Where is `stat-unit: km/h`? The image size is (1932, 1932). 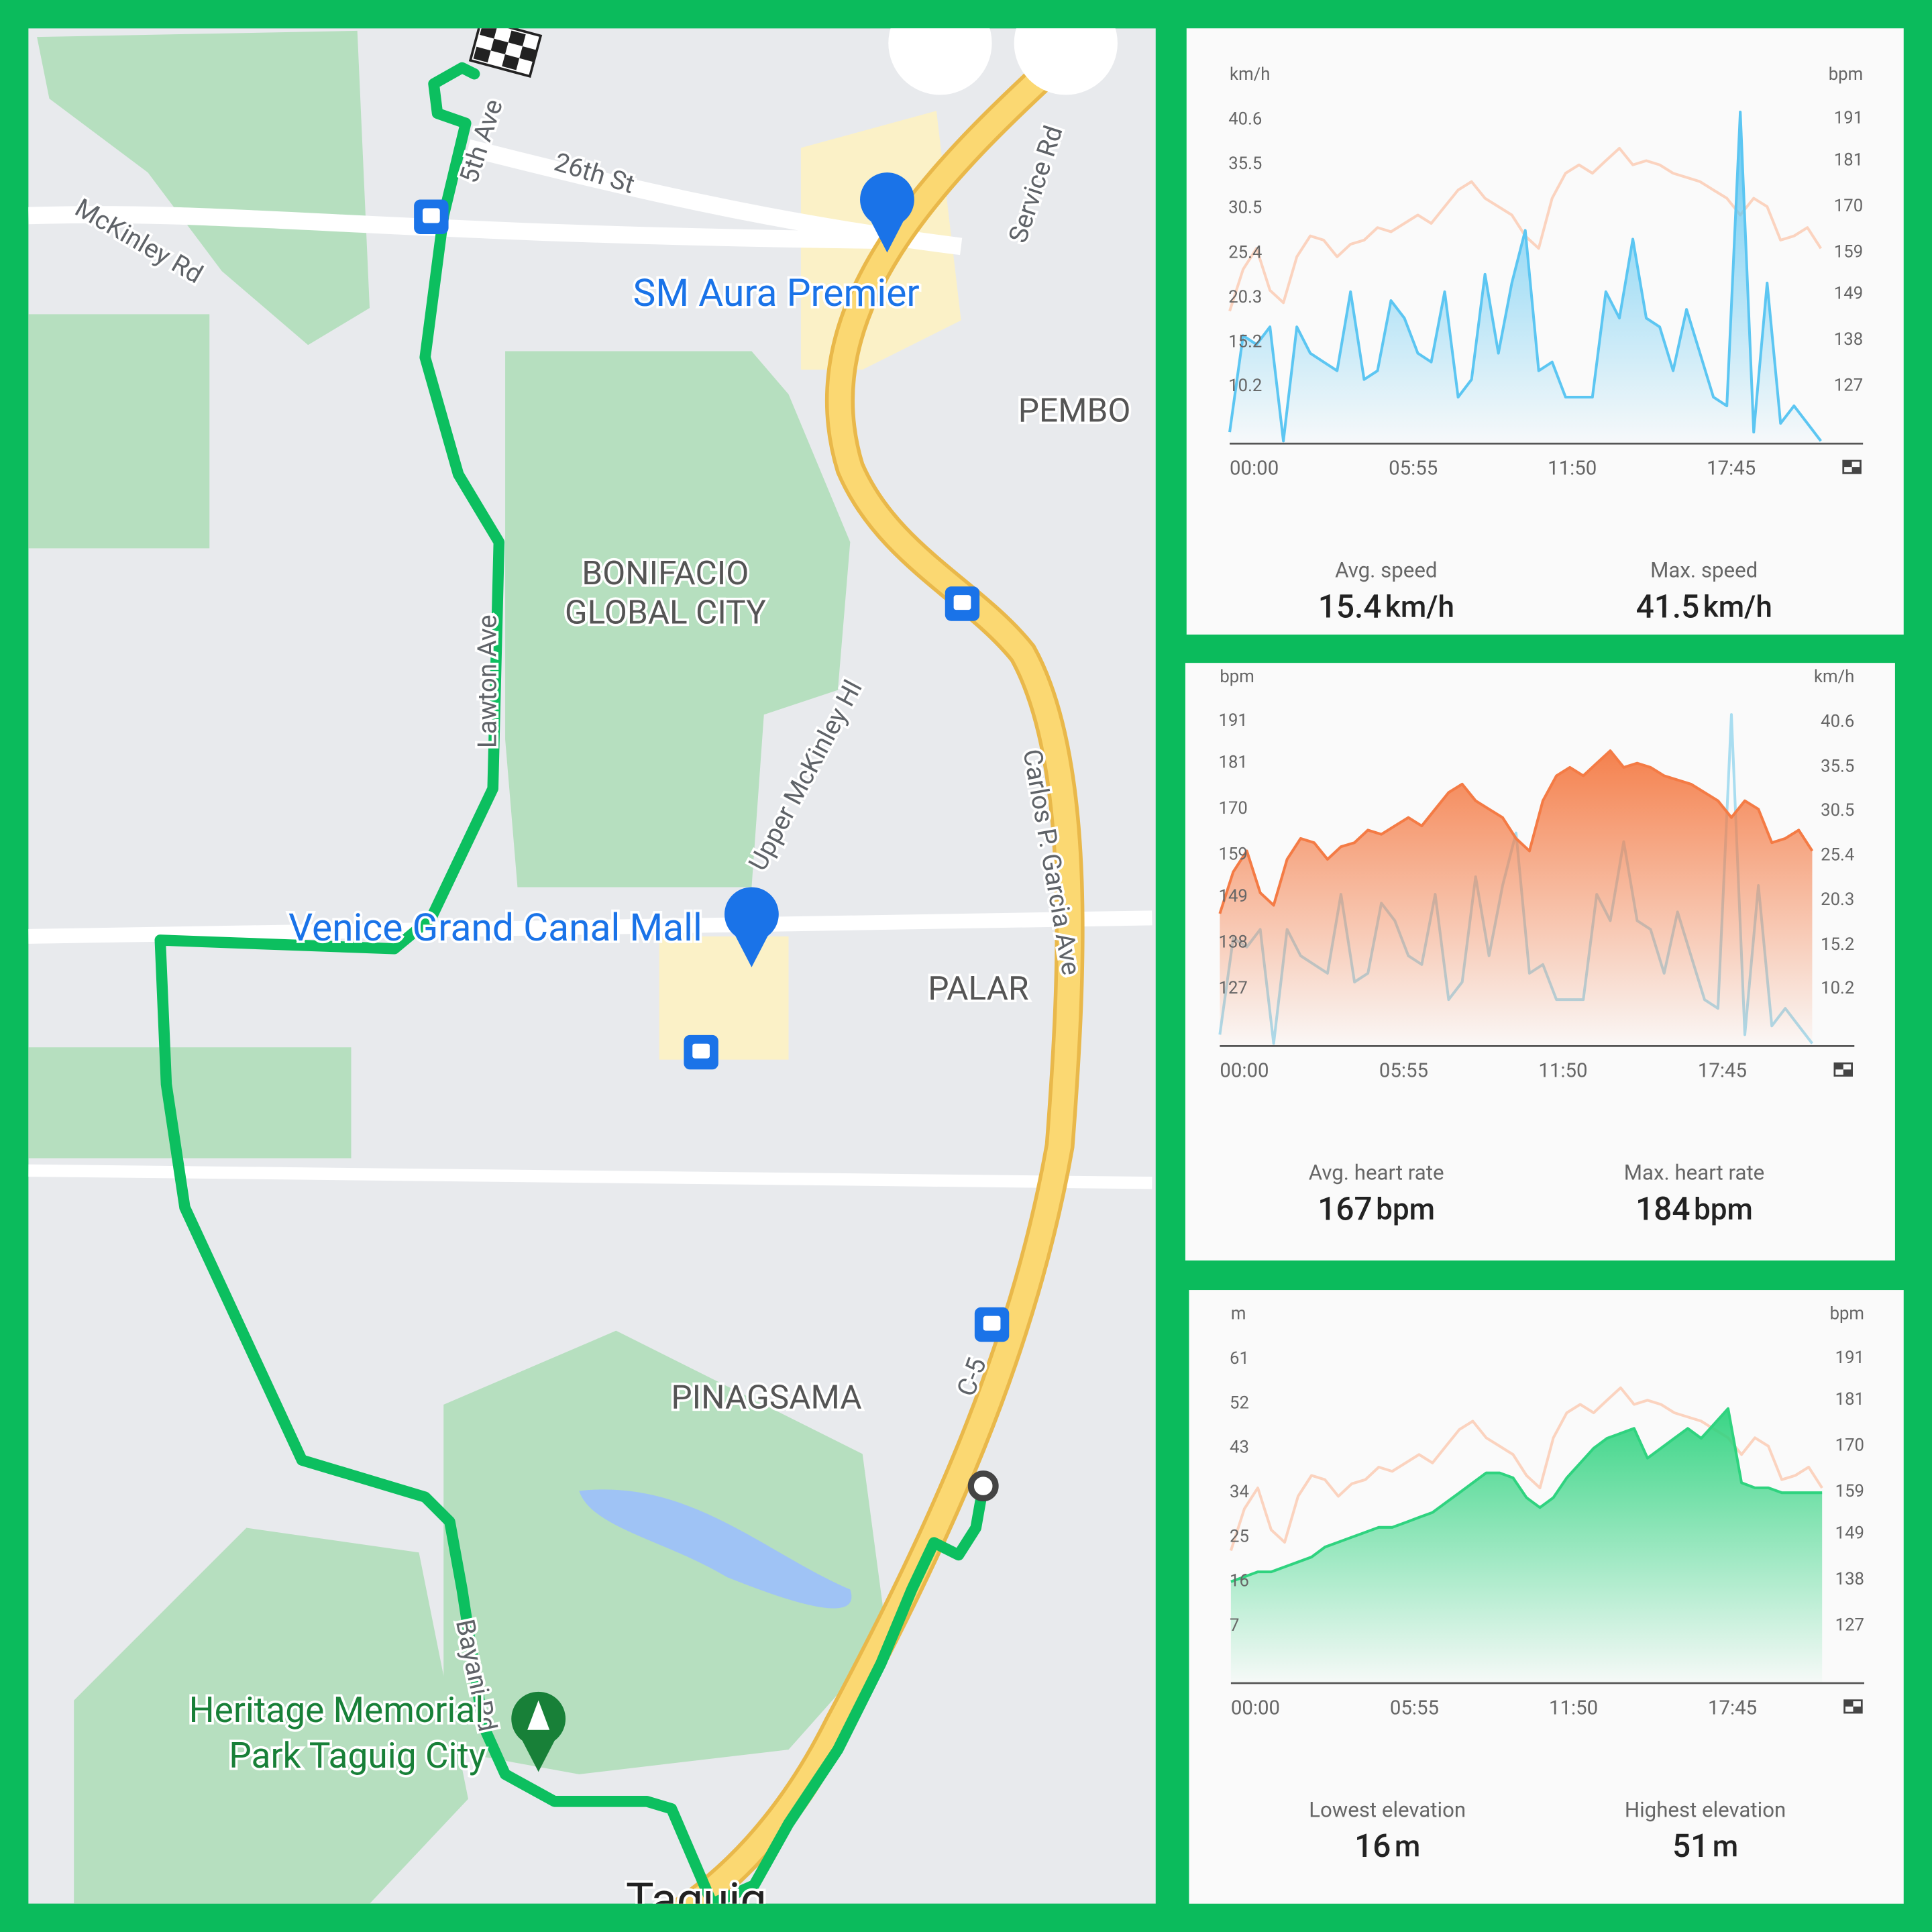 stat-unit: km/h is located at coordinates (1419, 606).